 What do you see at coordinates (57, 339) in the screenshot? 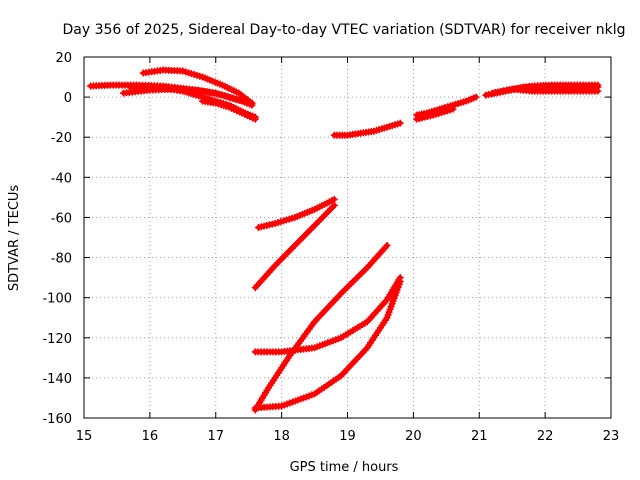
I see `y-tick-label: -120` at bounding box center [57, 339].